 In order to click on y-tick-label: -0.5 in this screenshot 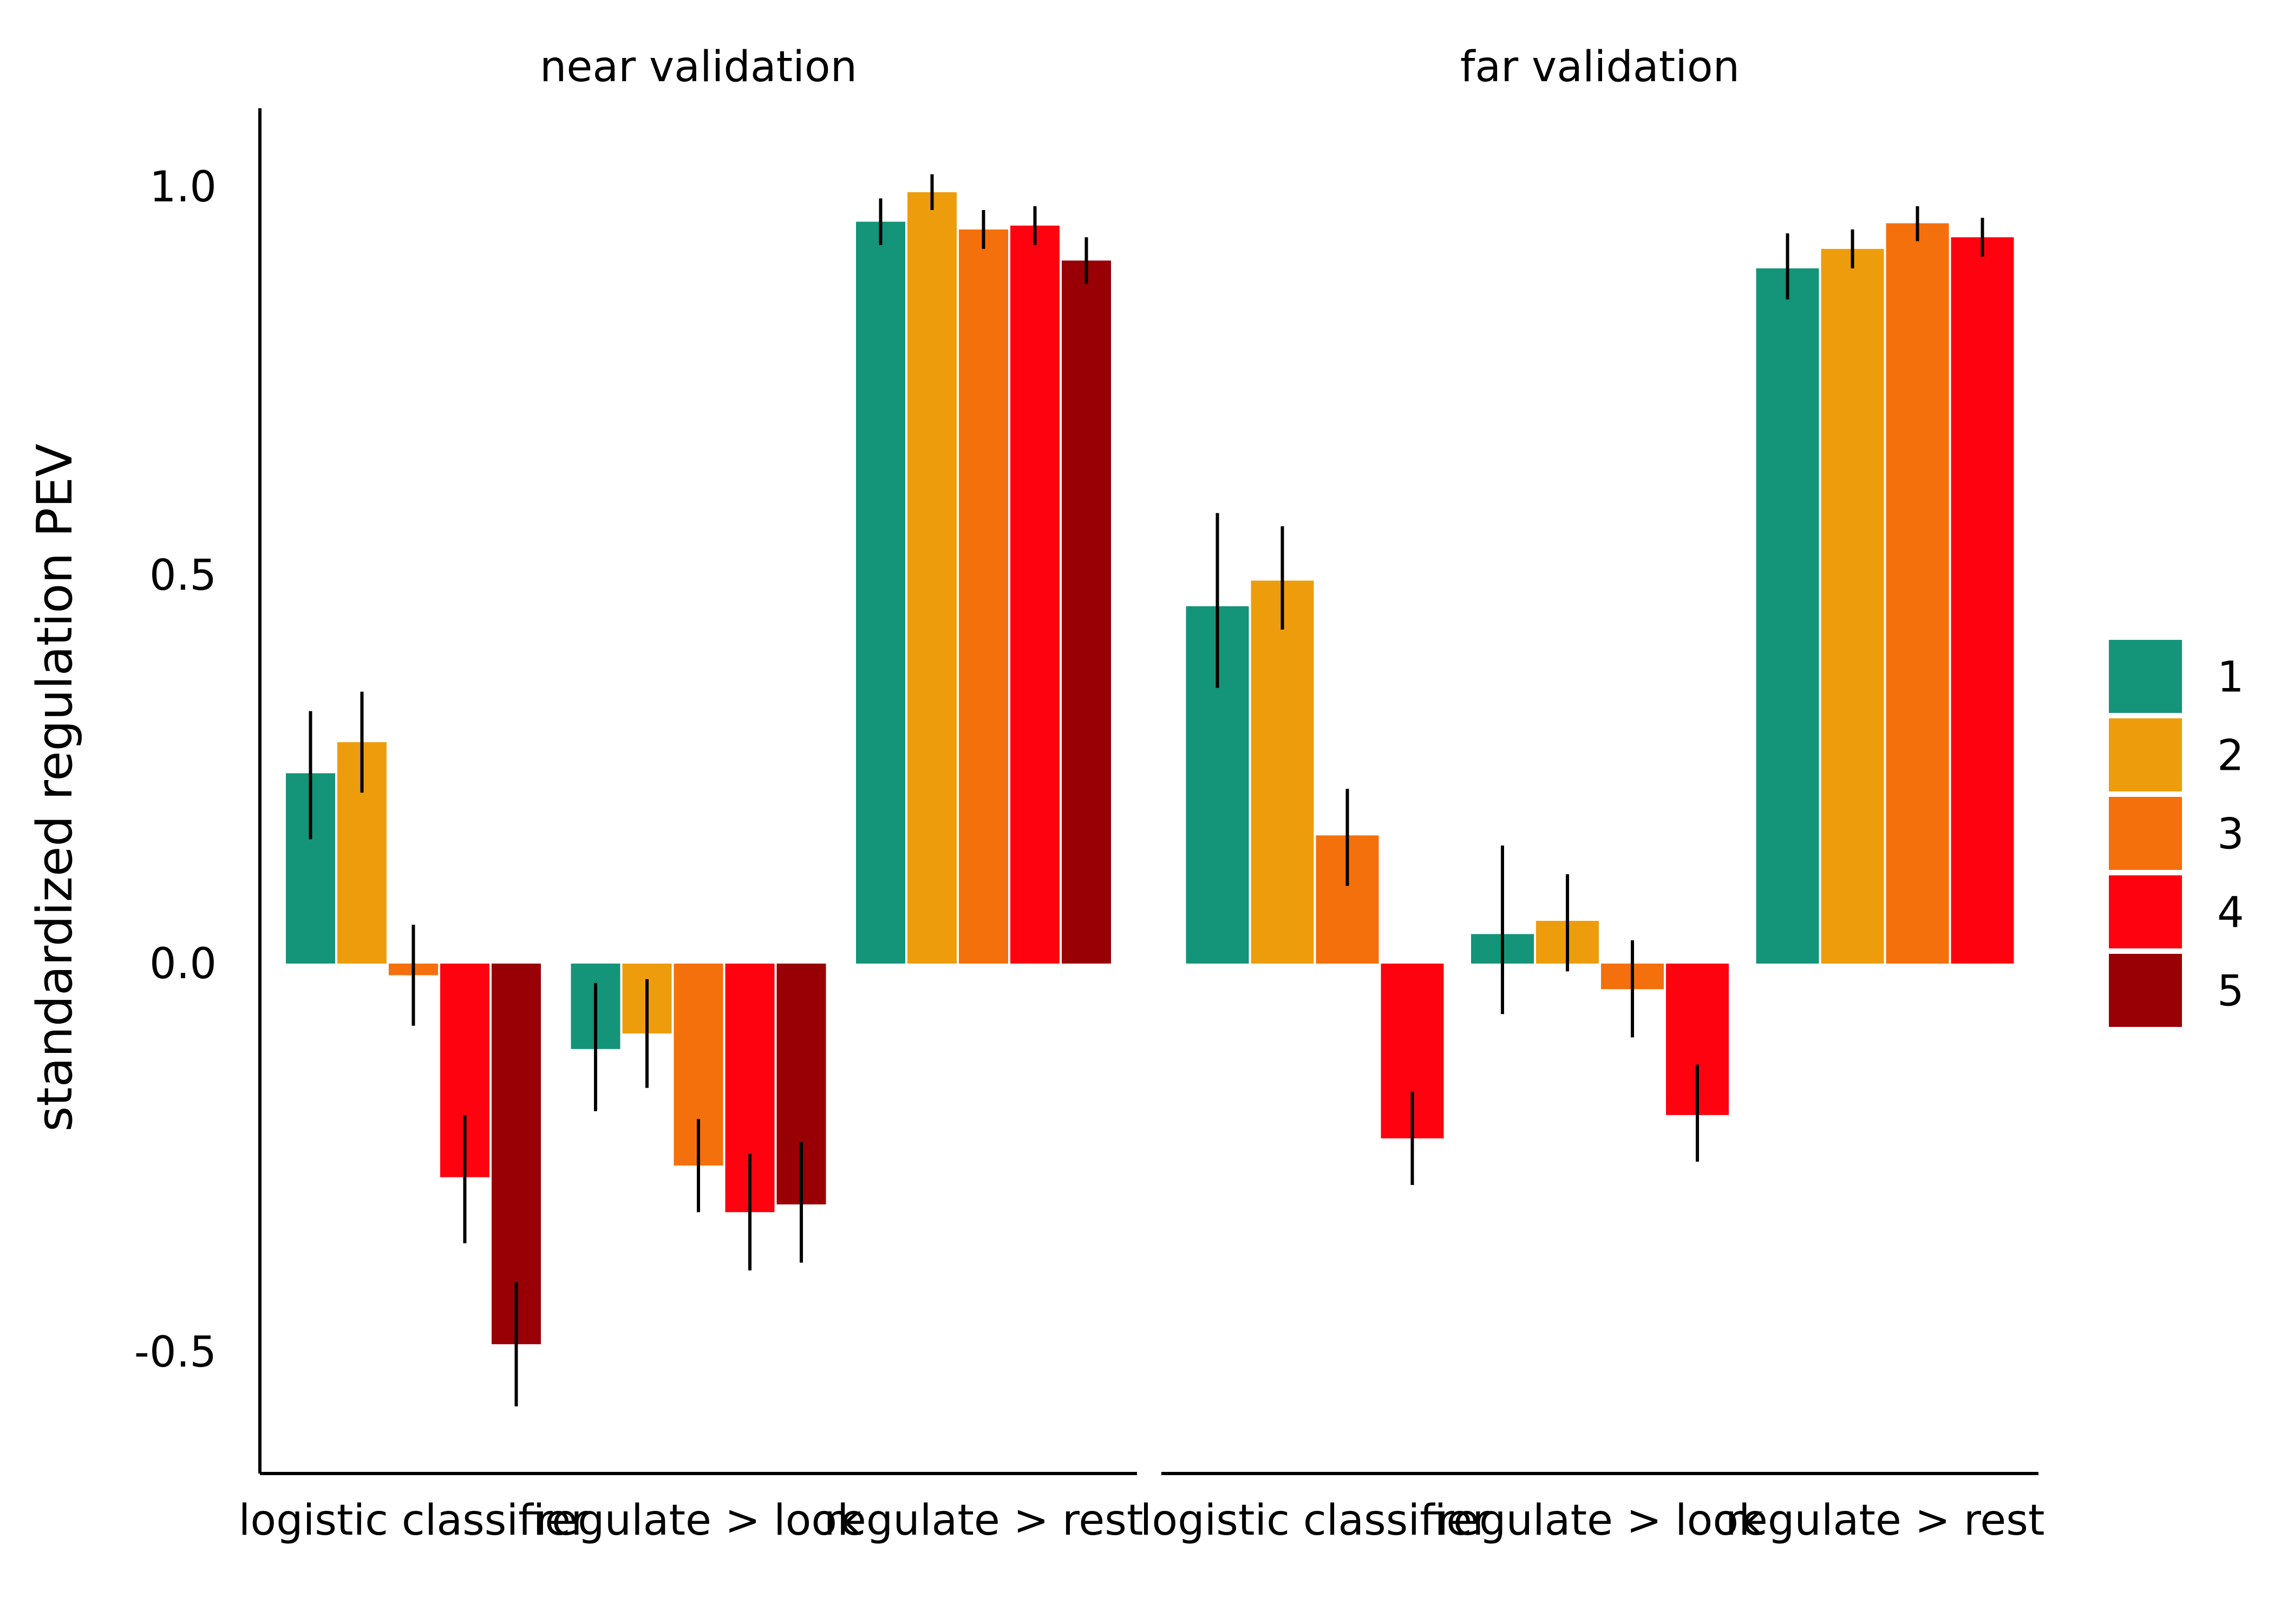, I will do `click(176, 1352)`.